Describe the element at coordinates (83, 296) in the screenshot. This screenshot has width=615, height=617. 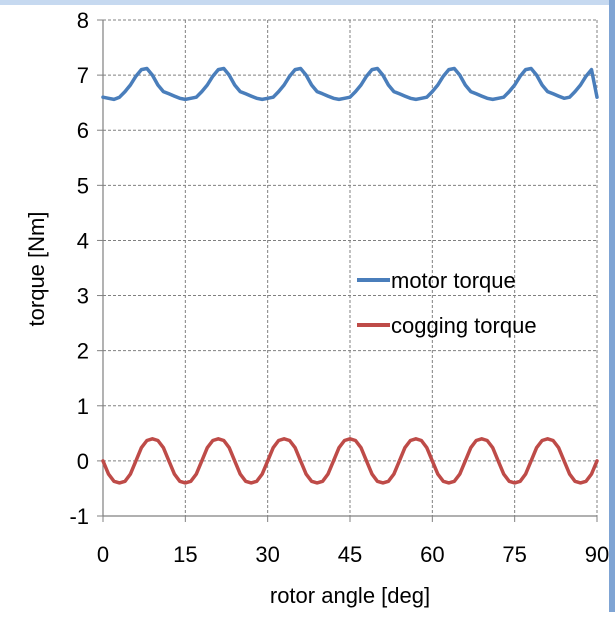
I see `y-tick-label: 3` at that location.